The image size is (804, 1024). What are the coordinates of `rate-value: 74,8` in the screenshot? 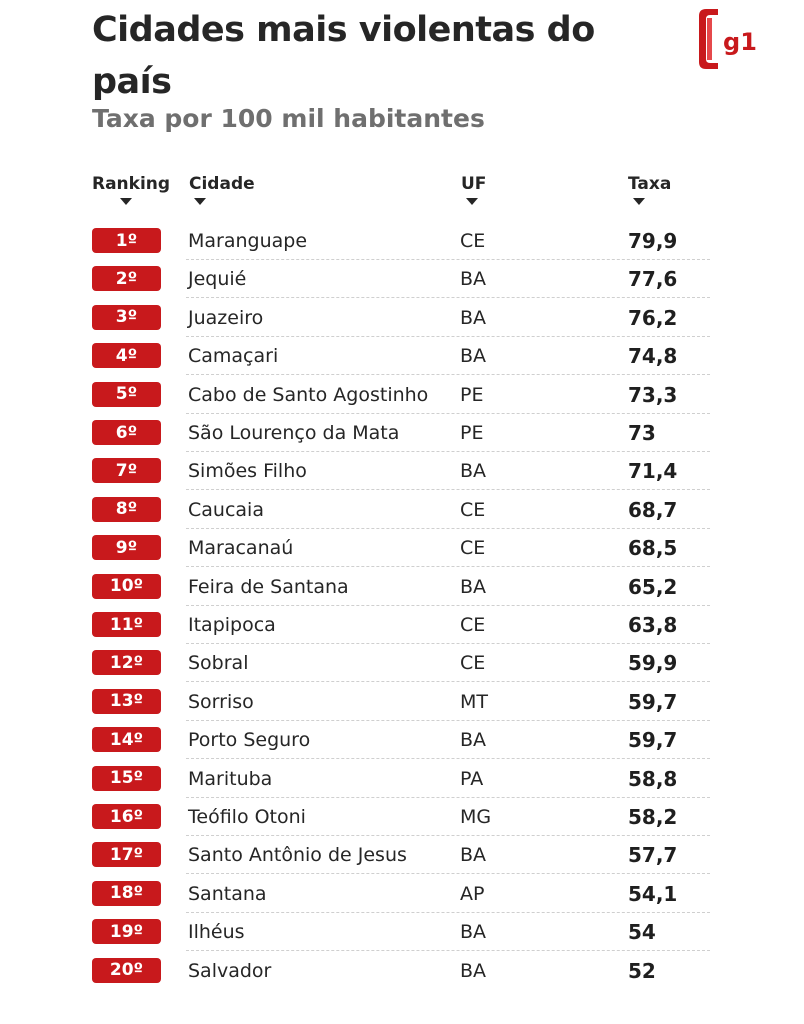 It's located at (653, 356).